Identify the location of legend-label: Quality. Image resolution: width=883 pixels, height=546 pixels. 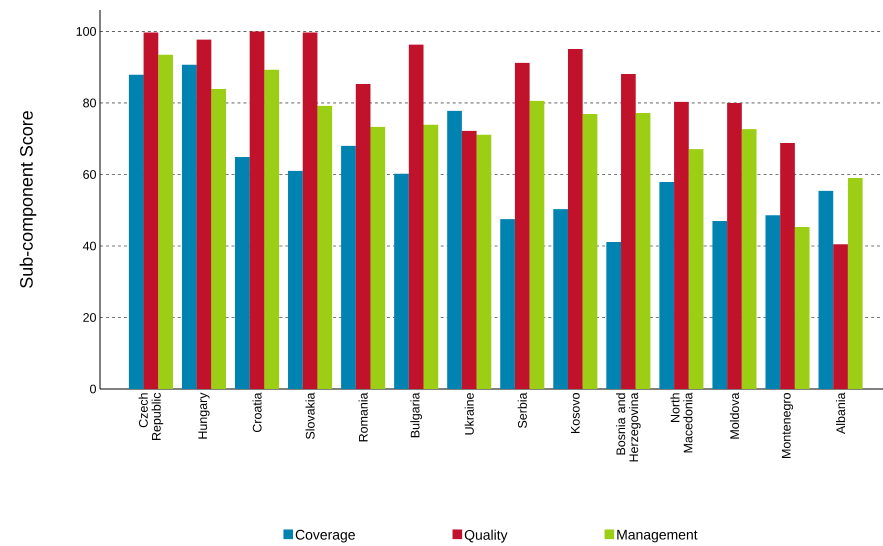
(486, 536).